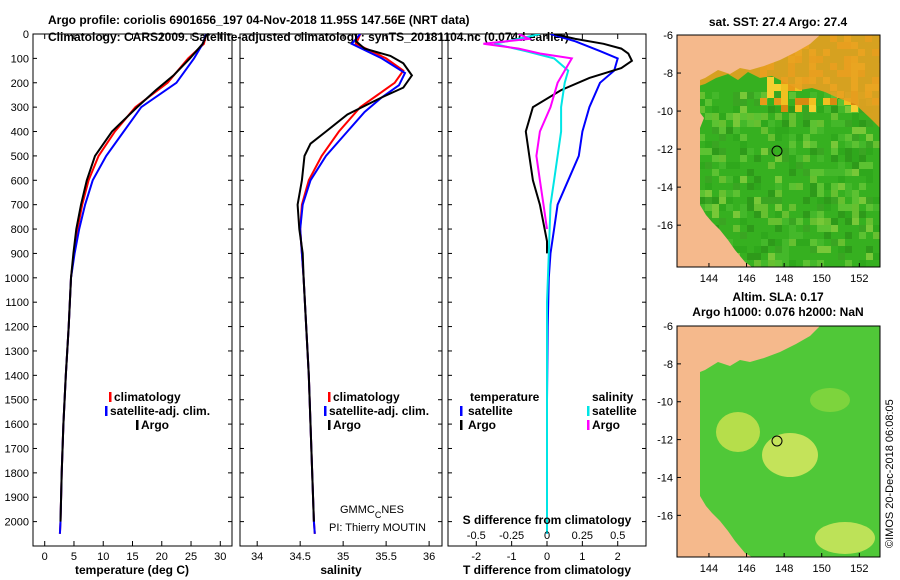  Describe the element at coordinates (20, 108) in the screenshot. I see `depth-tick-label: 300` at that location.